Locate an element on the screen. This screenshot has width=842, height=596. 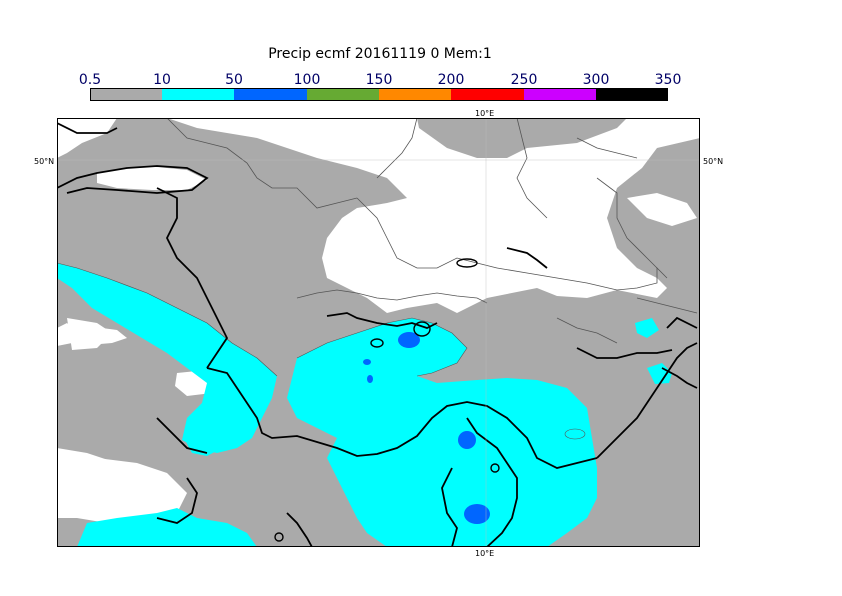
lon-label-top: 10°E is located at coordinates (485, 113).